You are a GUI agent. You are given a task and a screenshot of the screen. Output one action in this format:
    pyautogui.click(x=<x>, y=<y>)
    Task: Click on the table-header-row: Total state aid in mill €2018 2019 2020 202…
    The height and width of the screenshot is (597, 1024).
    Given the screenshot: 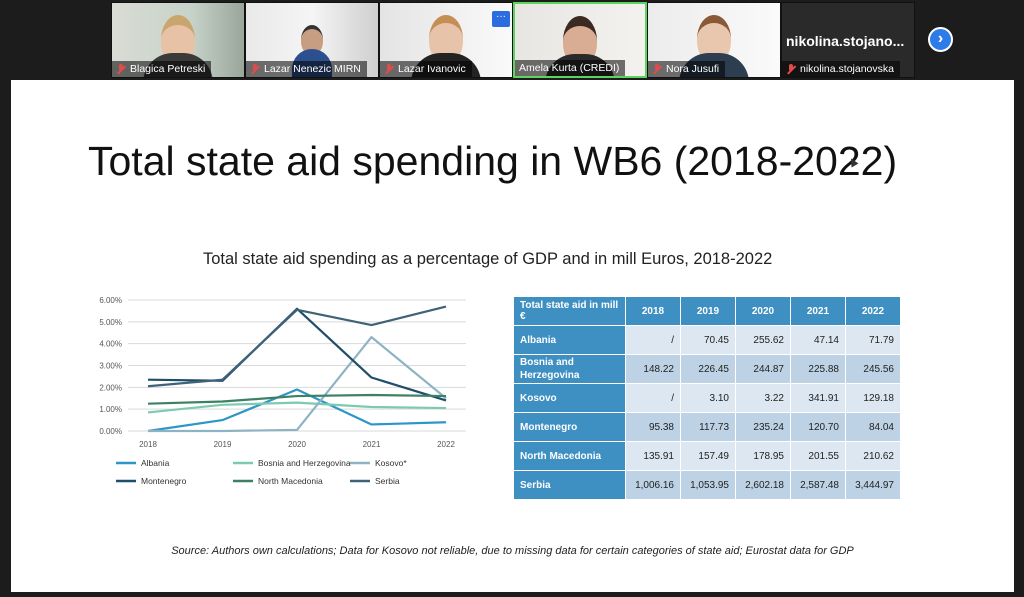 What is the action you would take?
    pyautogui.click(x=707, y=311)
    